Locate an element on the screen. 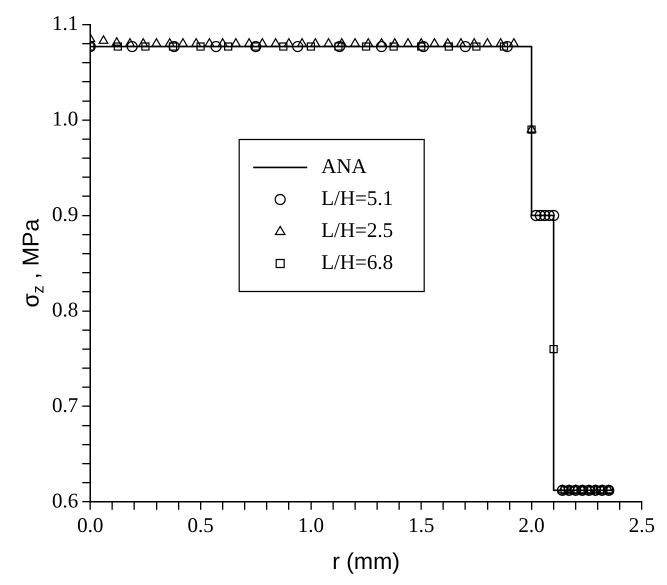  legend-label: ANA is located at coordinates (344, 166).